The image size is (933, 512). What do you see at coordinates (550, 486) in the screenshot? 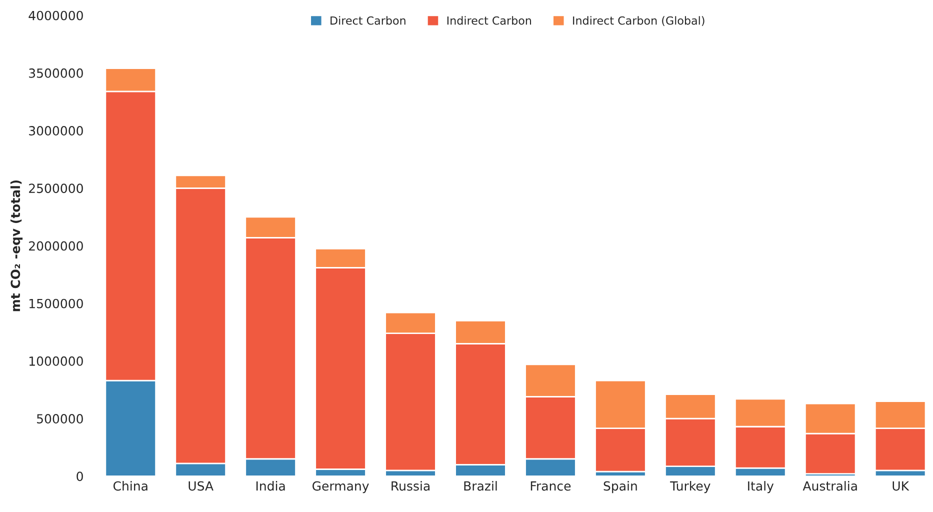
I see `x-tick-label: France` at bounding box center [550, 486].